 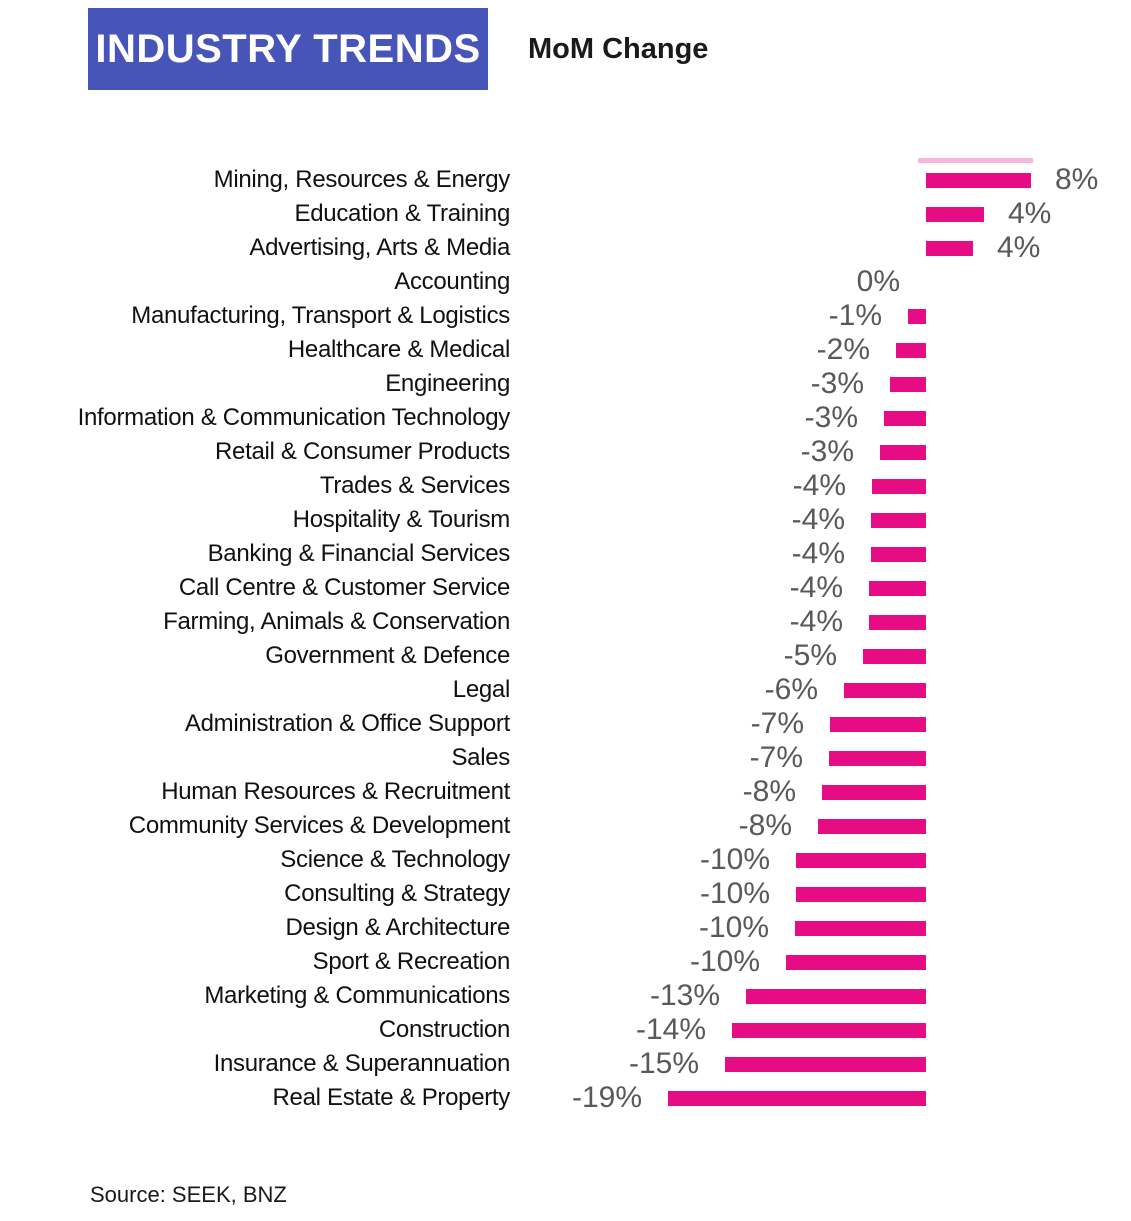 I want to click on chart-row: Design & Architecture -10%, so click(x=565, y=928).